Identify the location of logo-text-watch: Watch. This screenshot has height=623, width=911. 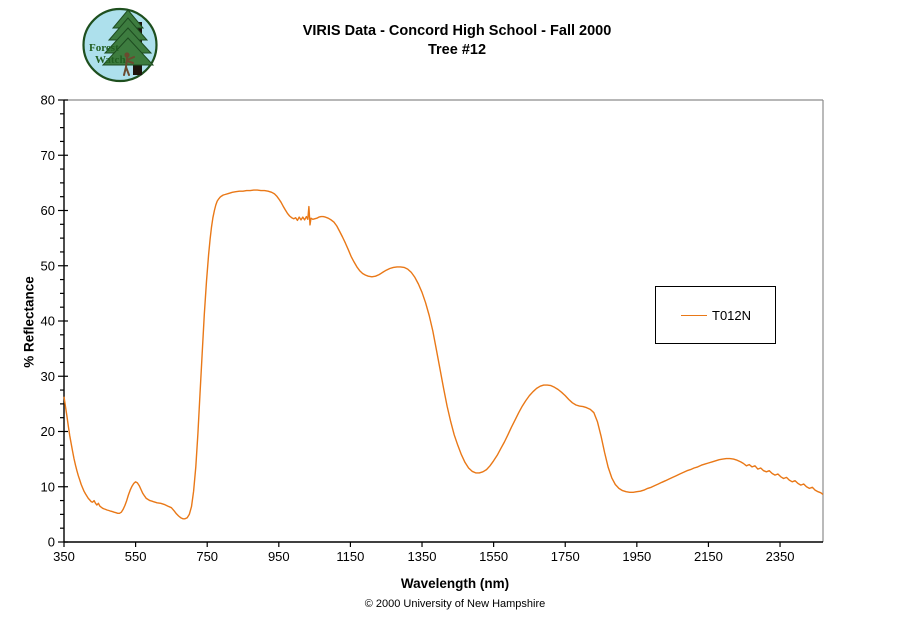
(110, 60).